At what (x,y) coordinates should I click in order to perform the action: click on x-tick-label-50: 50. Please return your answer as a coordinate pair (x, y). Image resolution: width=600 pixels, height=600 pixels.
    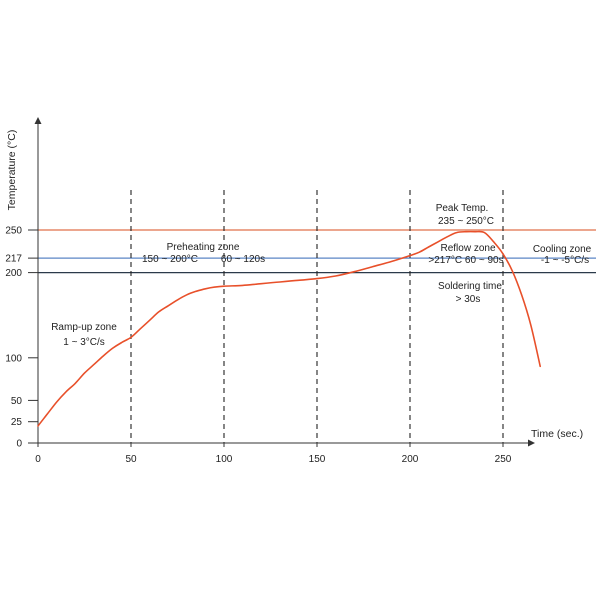
    Looking at the image, I should click on (131, 459).